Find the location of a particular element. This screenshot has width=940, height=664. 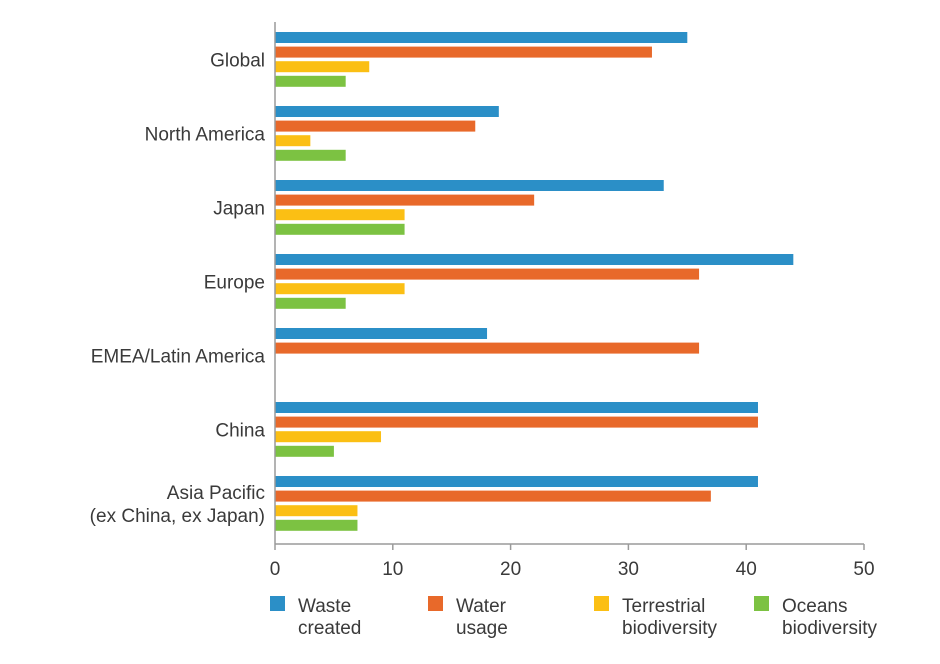

legend-label: Oceans is located at coordinates (814, 606).